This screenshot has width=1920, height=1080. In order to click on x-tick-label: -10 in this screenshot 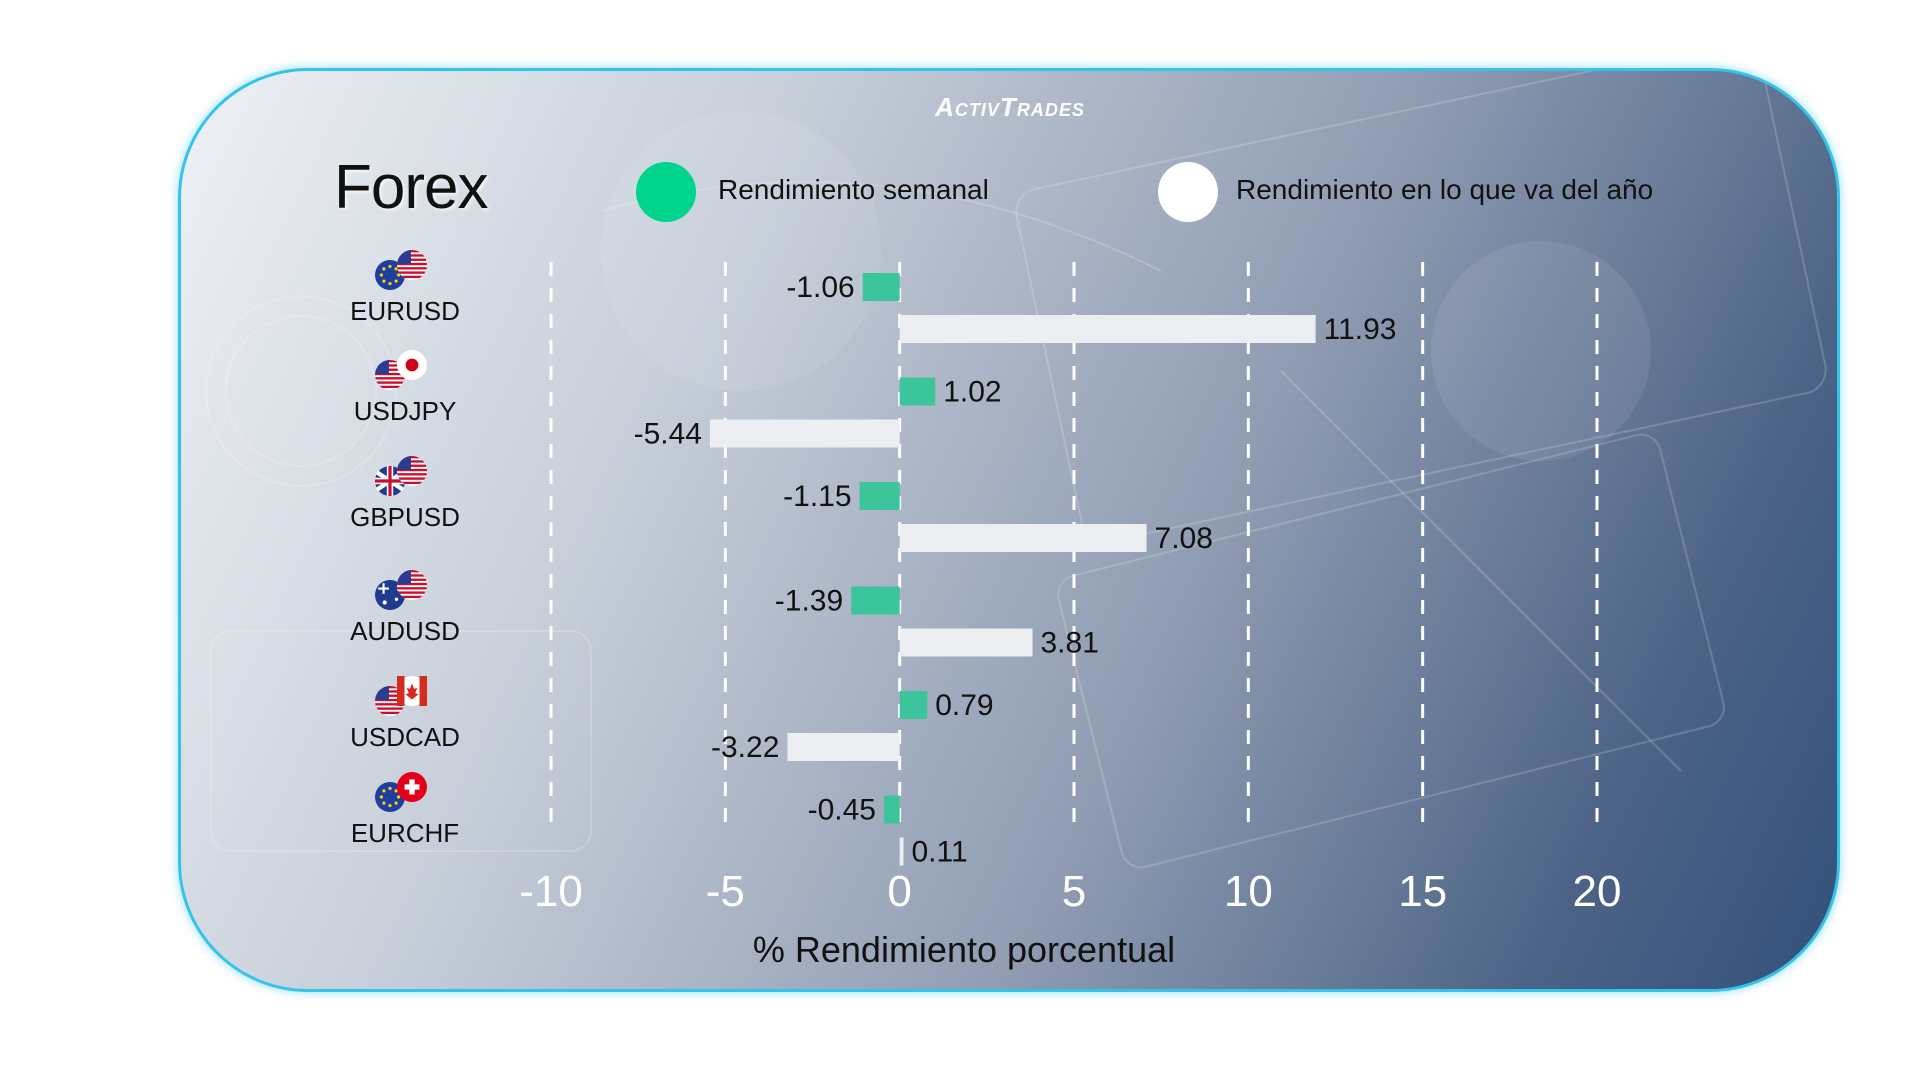, I will do `click(551, 891)`.